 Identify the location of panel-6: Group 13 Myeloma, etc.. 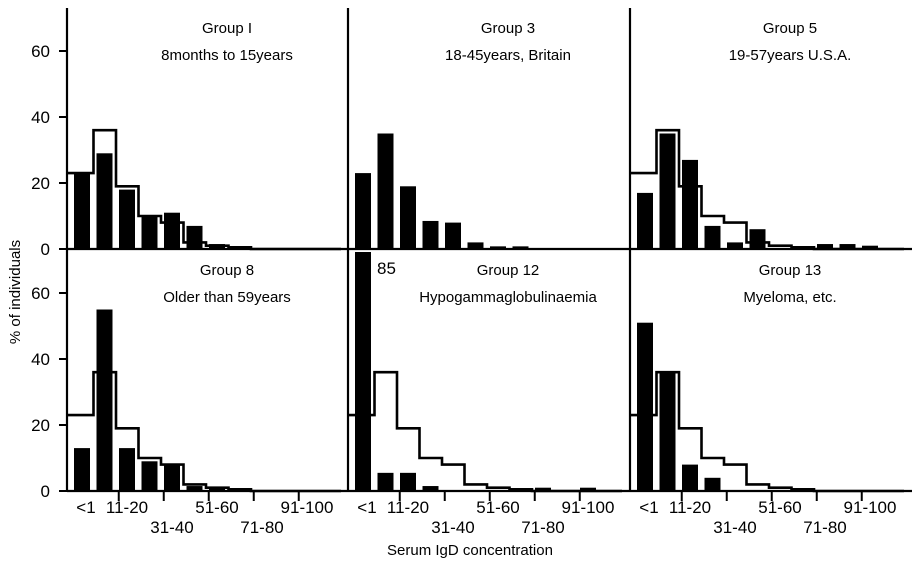
(767, 377).